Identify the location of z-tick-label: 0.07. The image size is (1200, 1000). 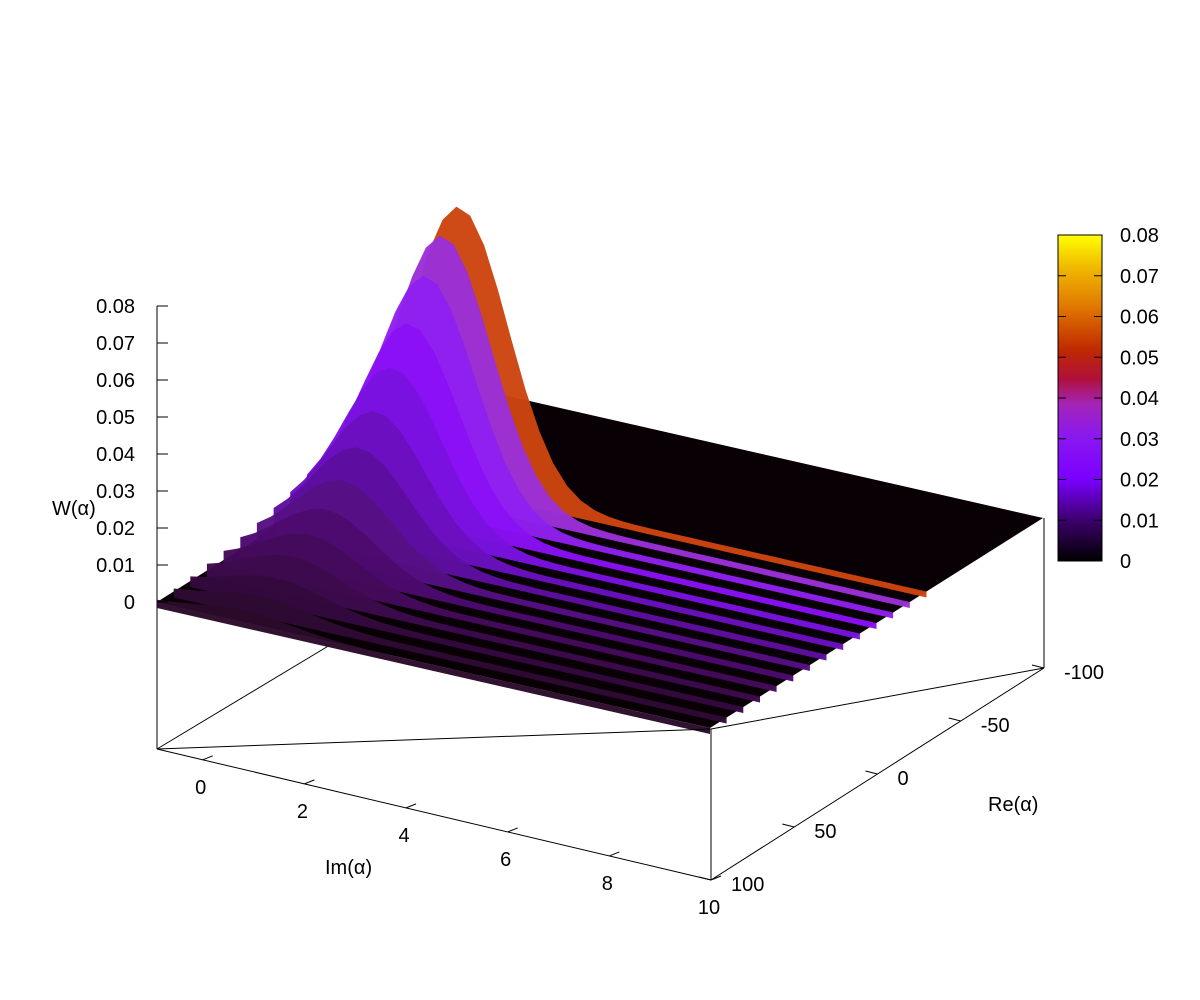
(115, 344).